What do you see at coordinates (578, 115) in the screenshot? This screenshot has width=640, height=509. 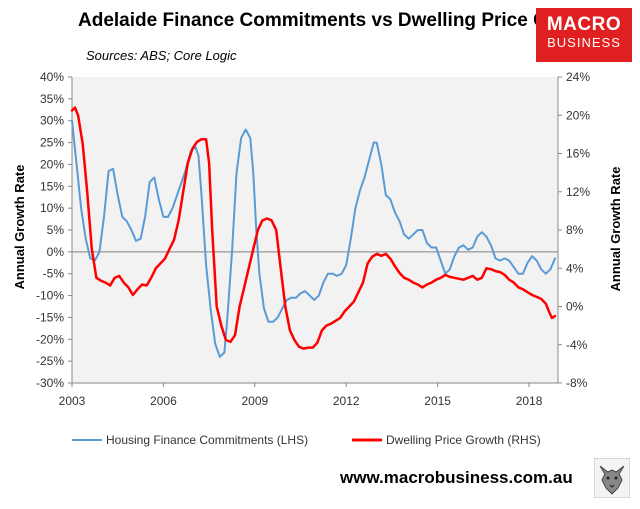 I see `y-right-tick-label: 20%` at bounding box center [578, 115].